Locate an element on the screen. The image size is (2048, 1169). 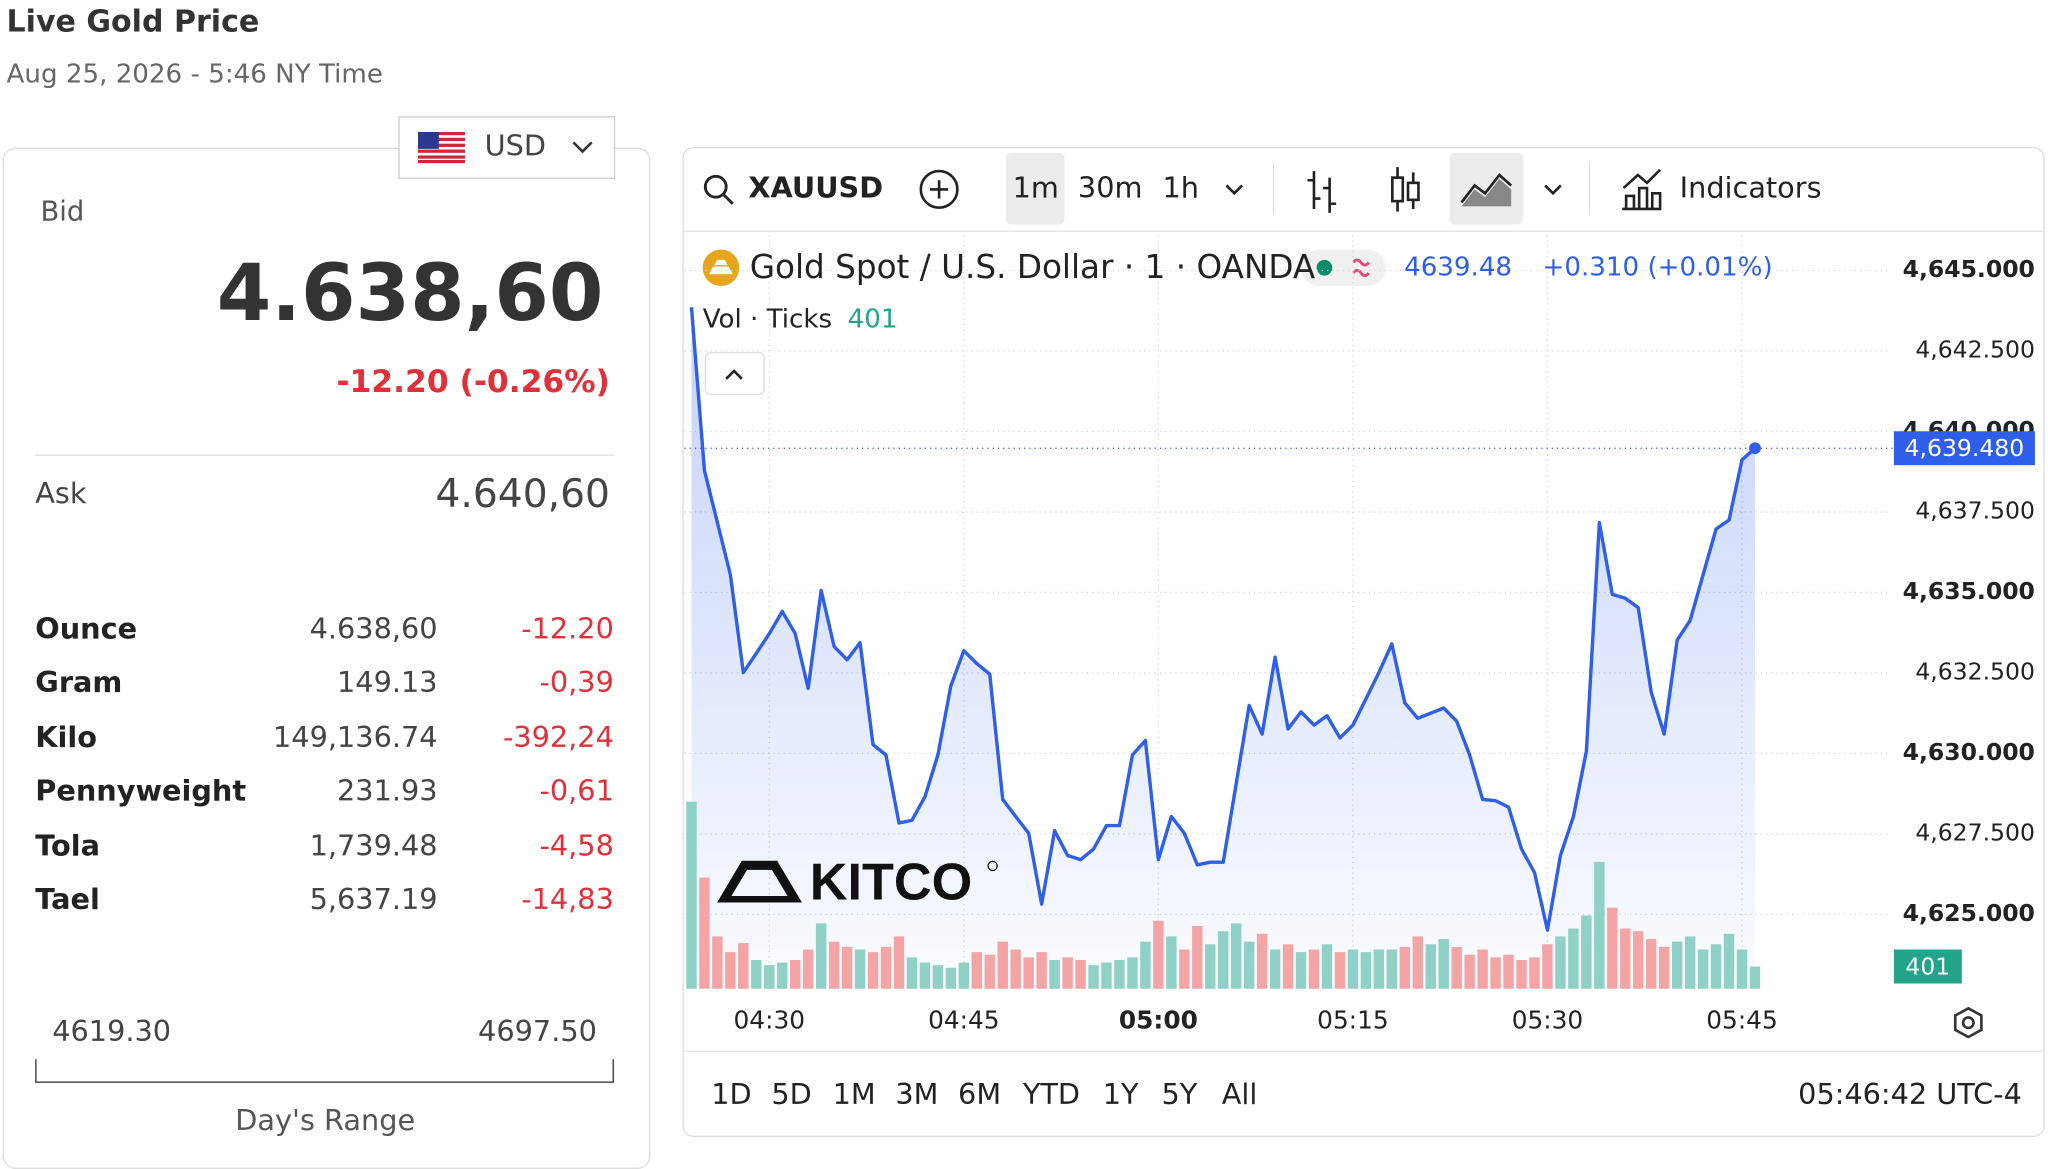
y-tick-label: 4,642.500 is located at coordinates (1975, 349).